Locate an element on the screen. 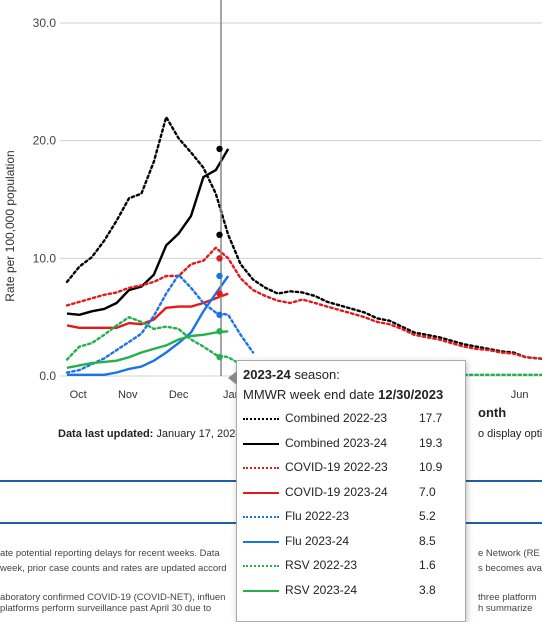  tooltip-series-value: 19.3 is located at coordinates (431, 442).